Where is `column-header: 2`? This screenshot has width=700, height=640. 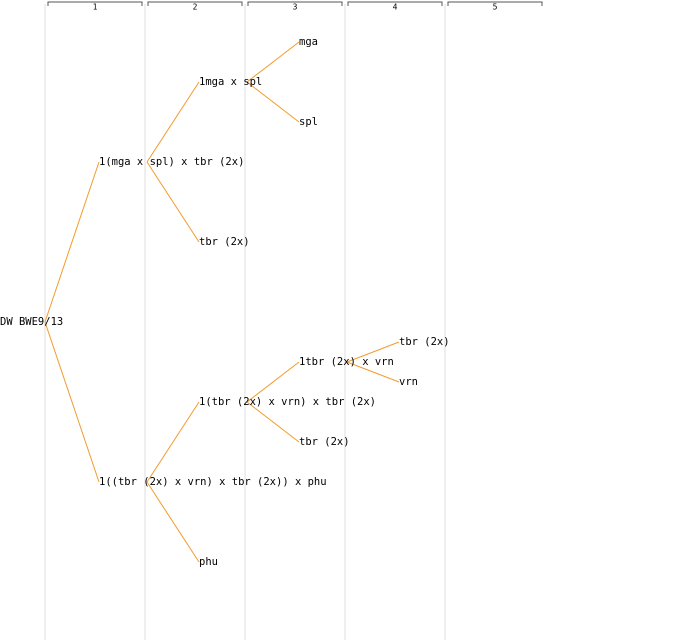 column-header: 2 is located at coordinates (195, 7).